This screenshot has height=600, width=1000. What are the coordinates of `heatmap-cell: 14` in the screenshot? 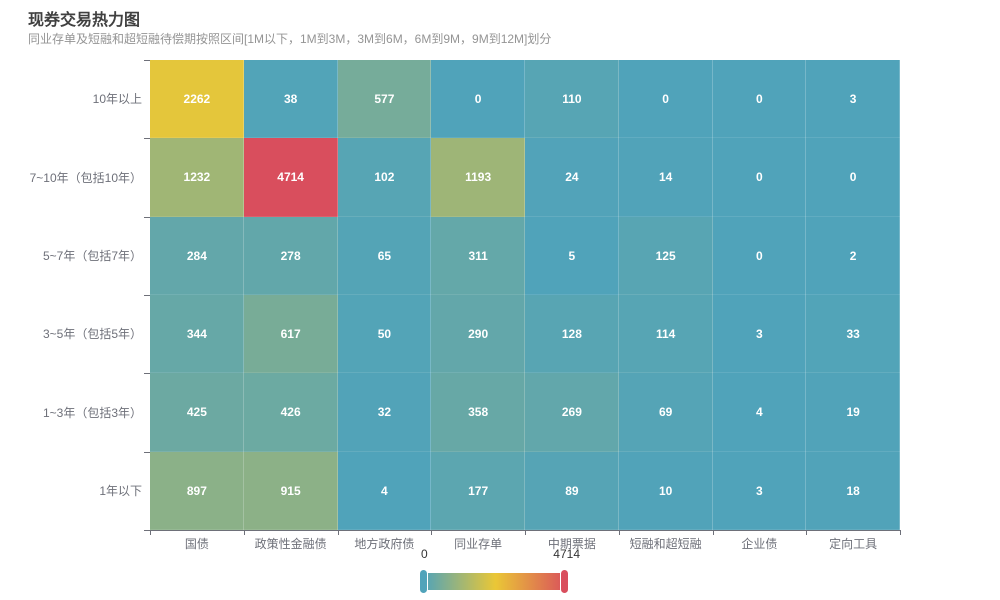 It's located at (665, 177).